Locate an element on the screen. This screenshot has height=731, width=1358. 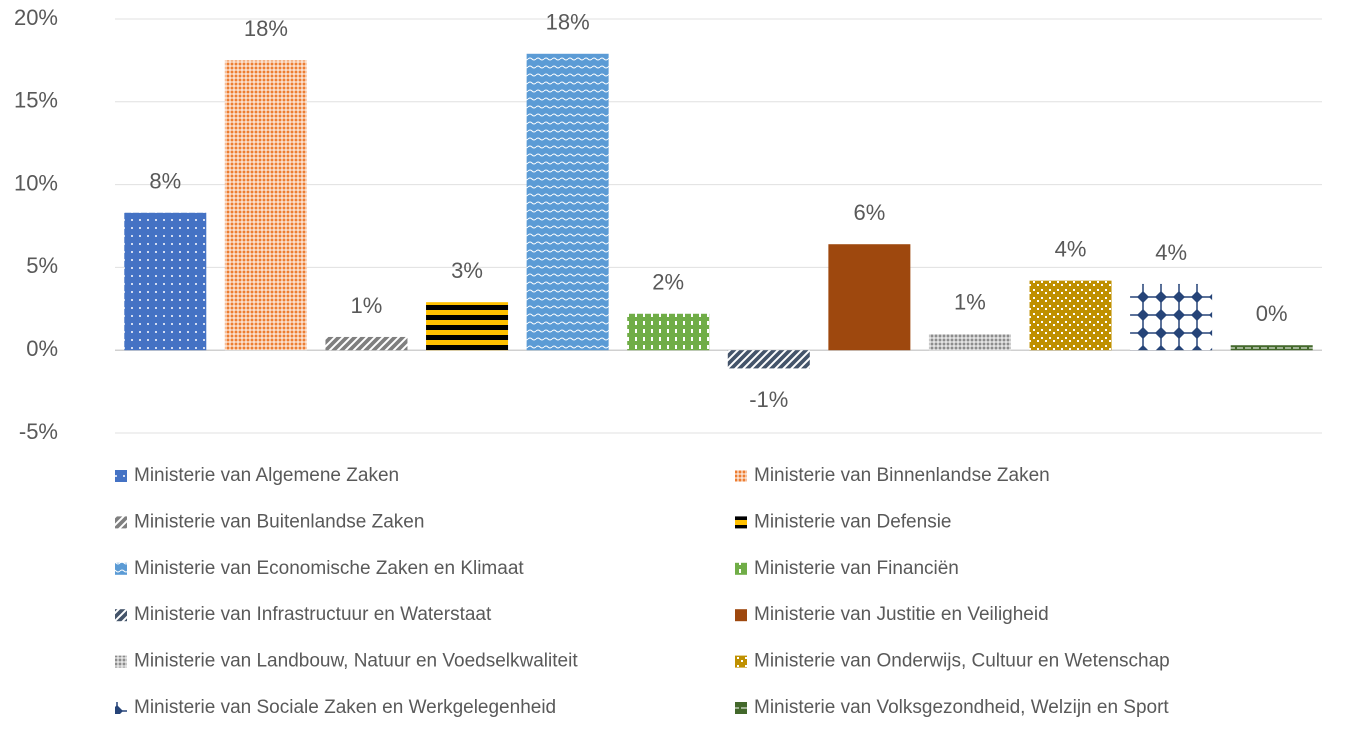
data-label: 8% is located at coordinates (165, 181).